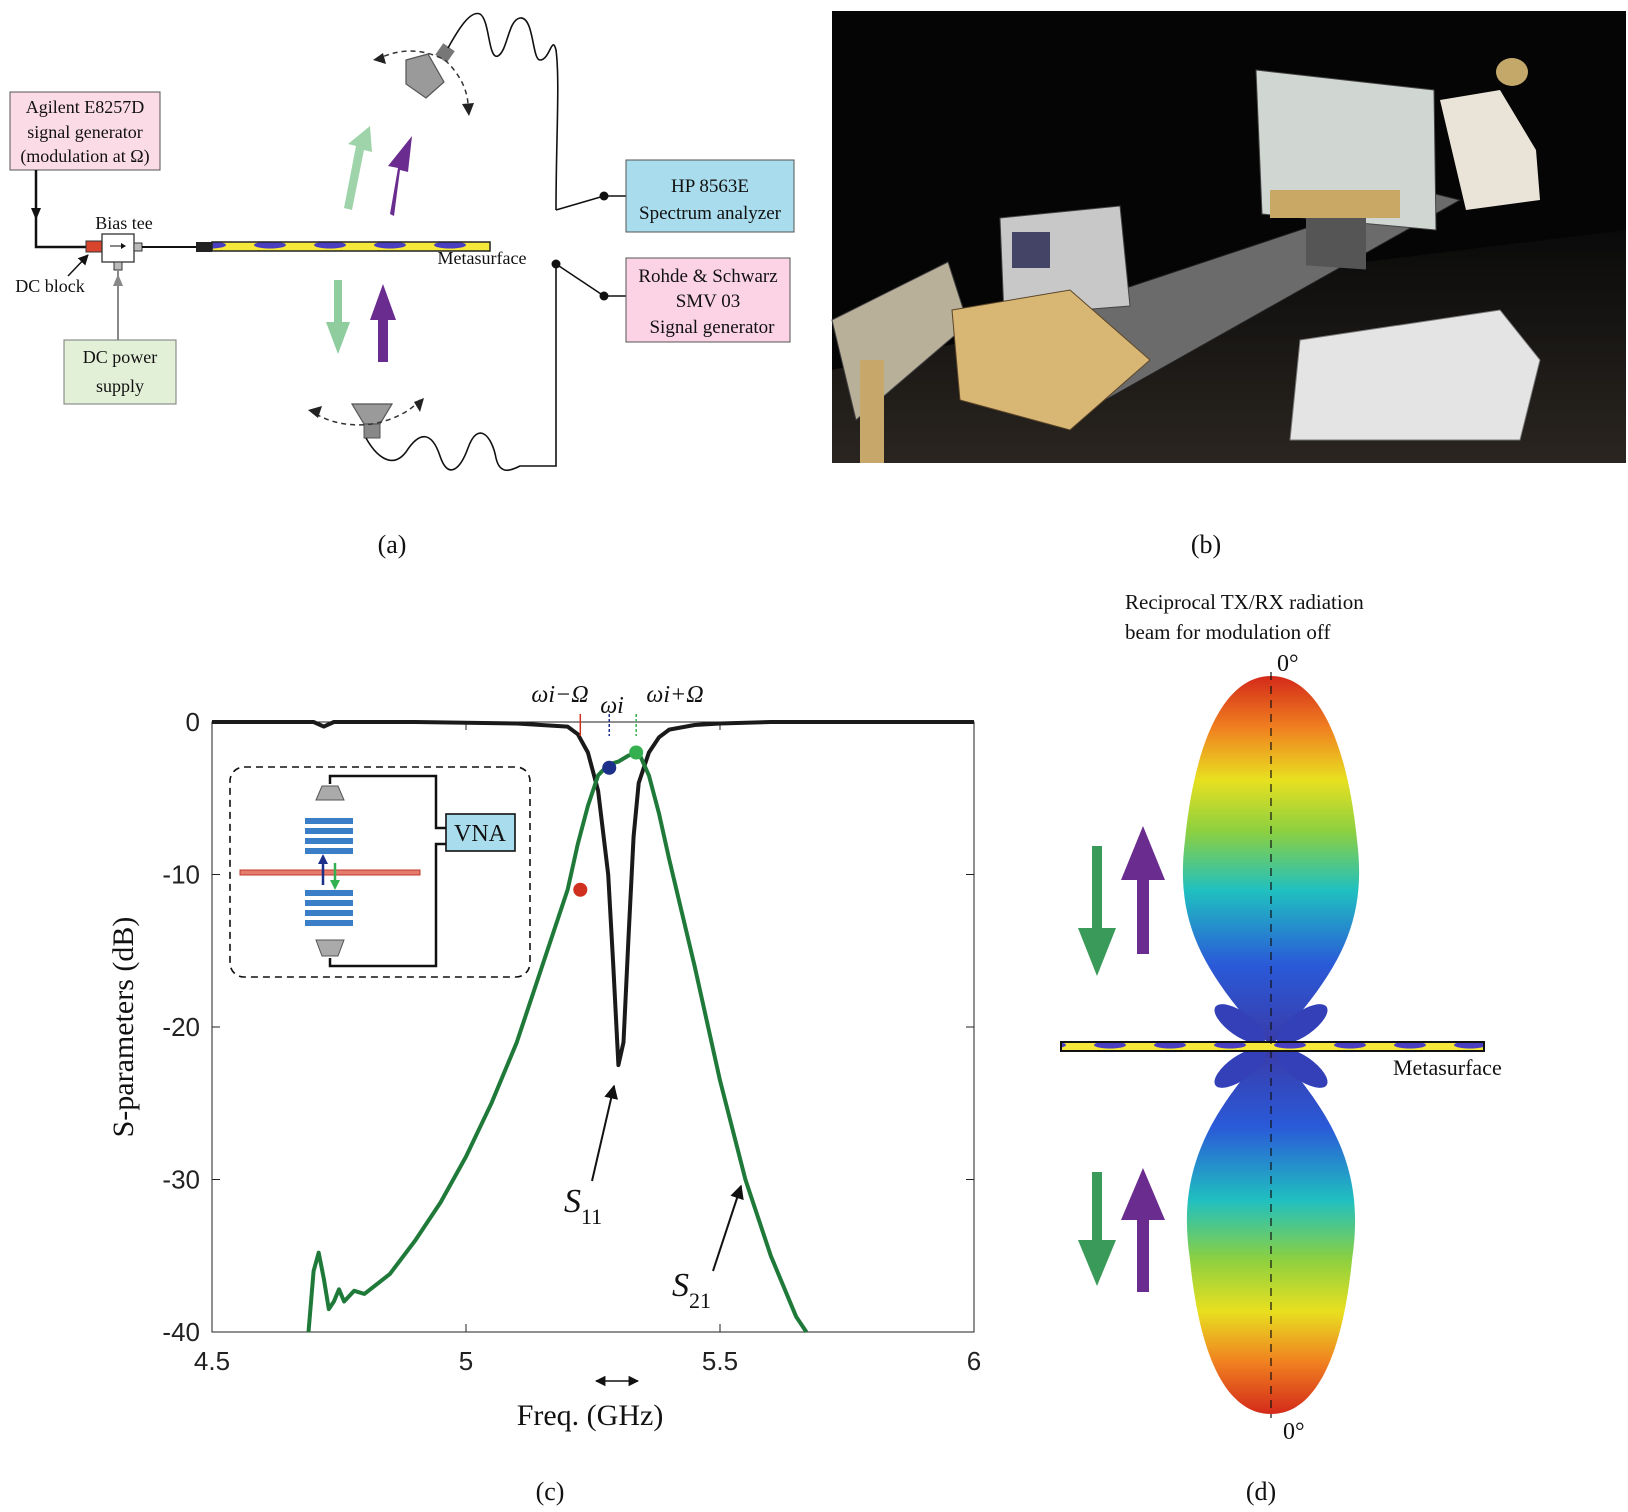 Image resolution: width=1628 pixels, height=1512 pixels. Describe the element at coordinates (1143, 1230) in the screenshot. I see `purple-arrow-d-lower-icon` at that location.